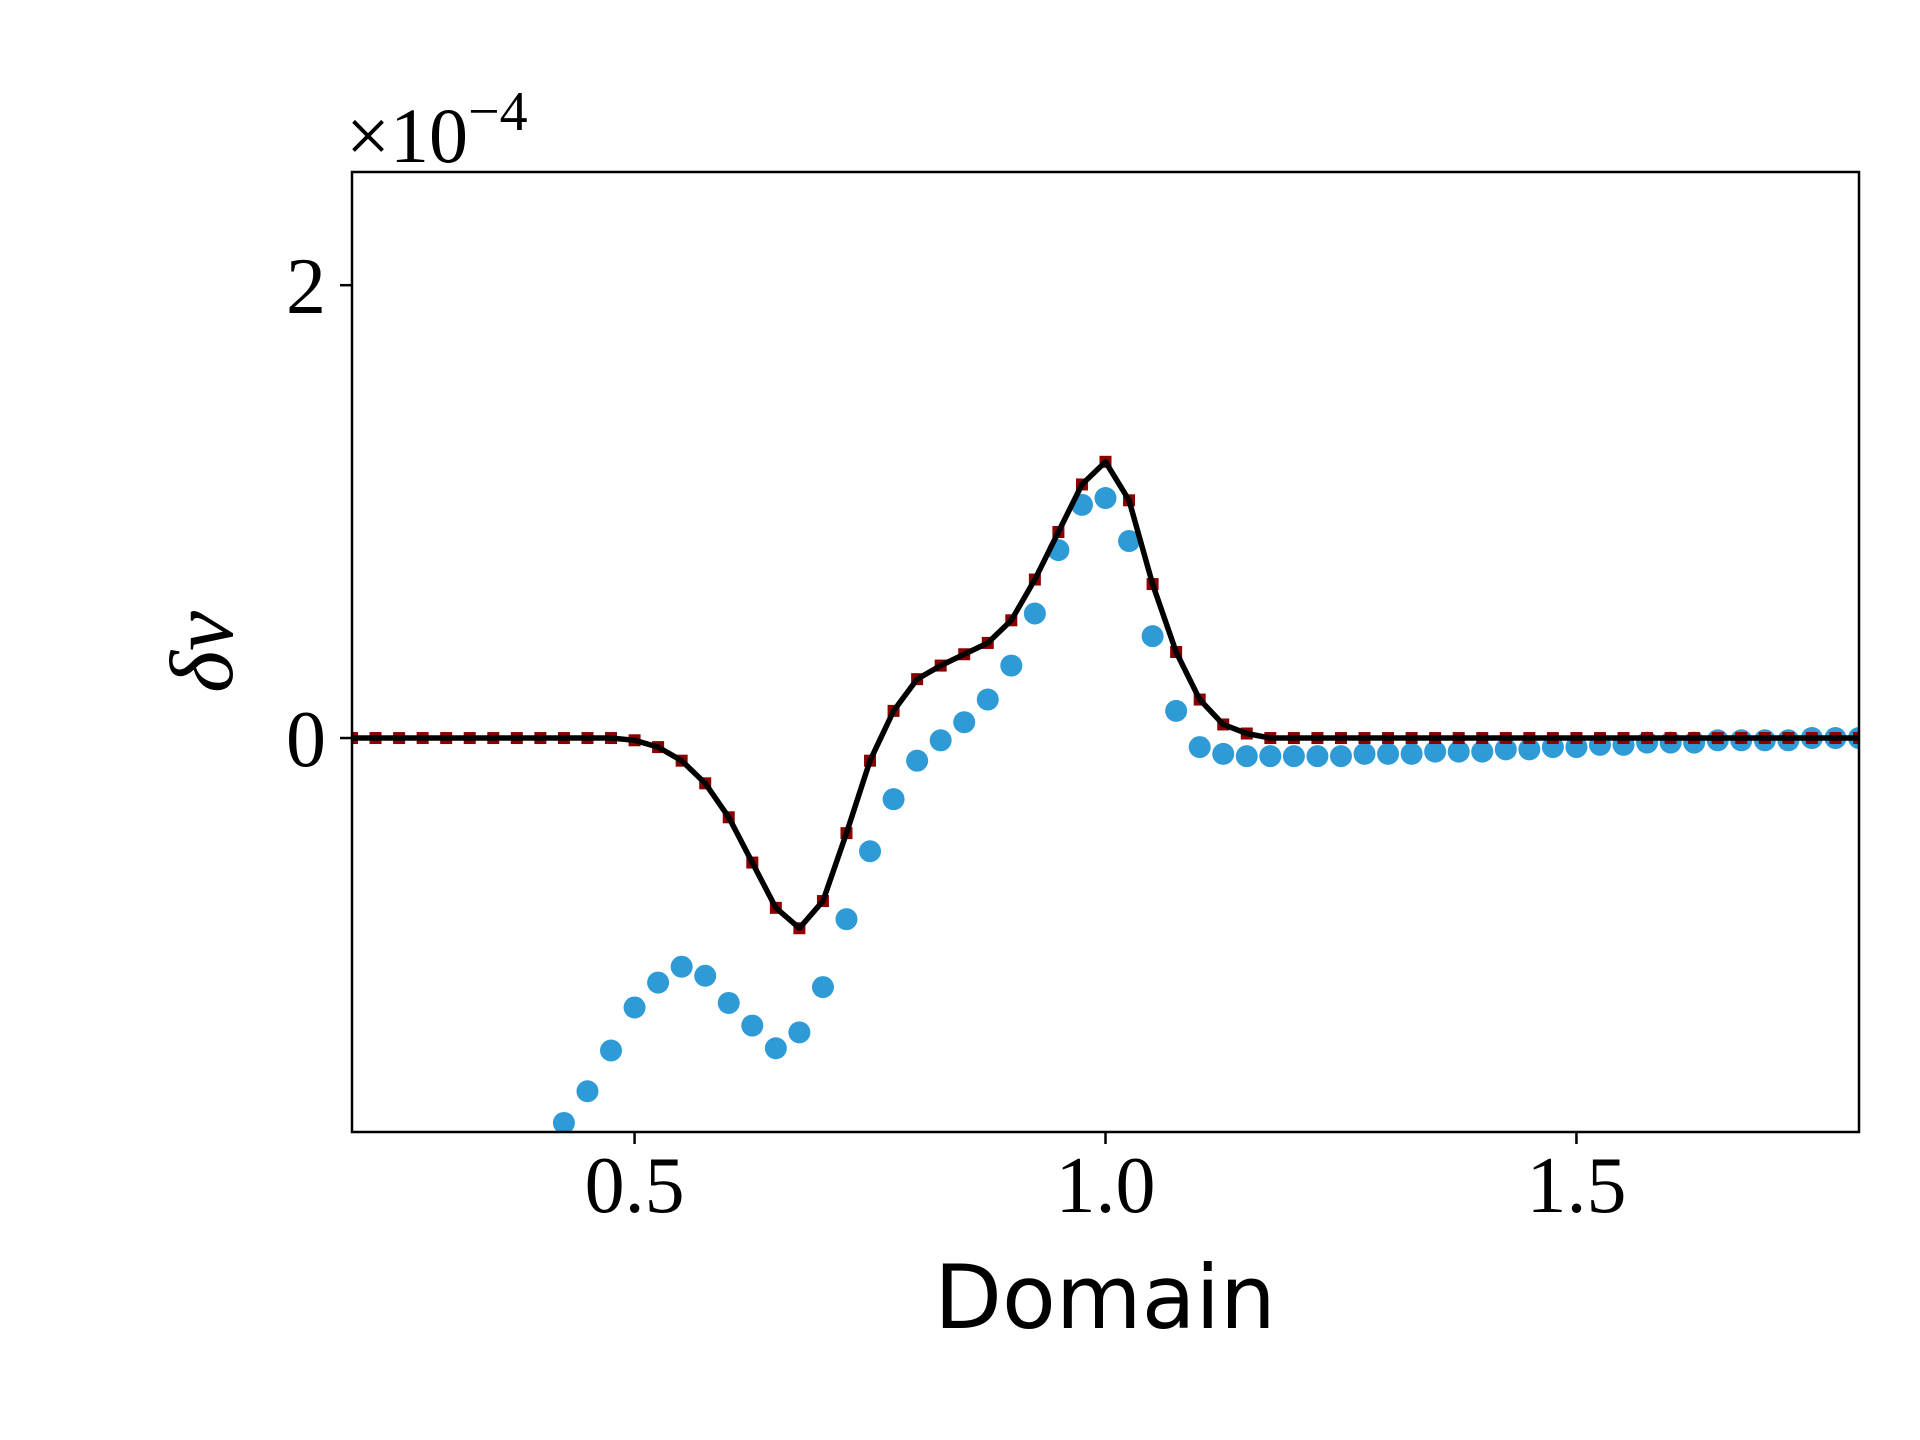 The image size is (1920, 1440). I want to click on y-axis-label: δv, so click(202, 652).